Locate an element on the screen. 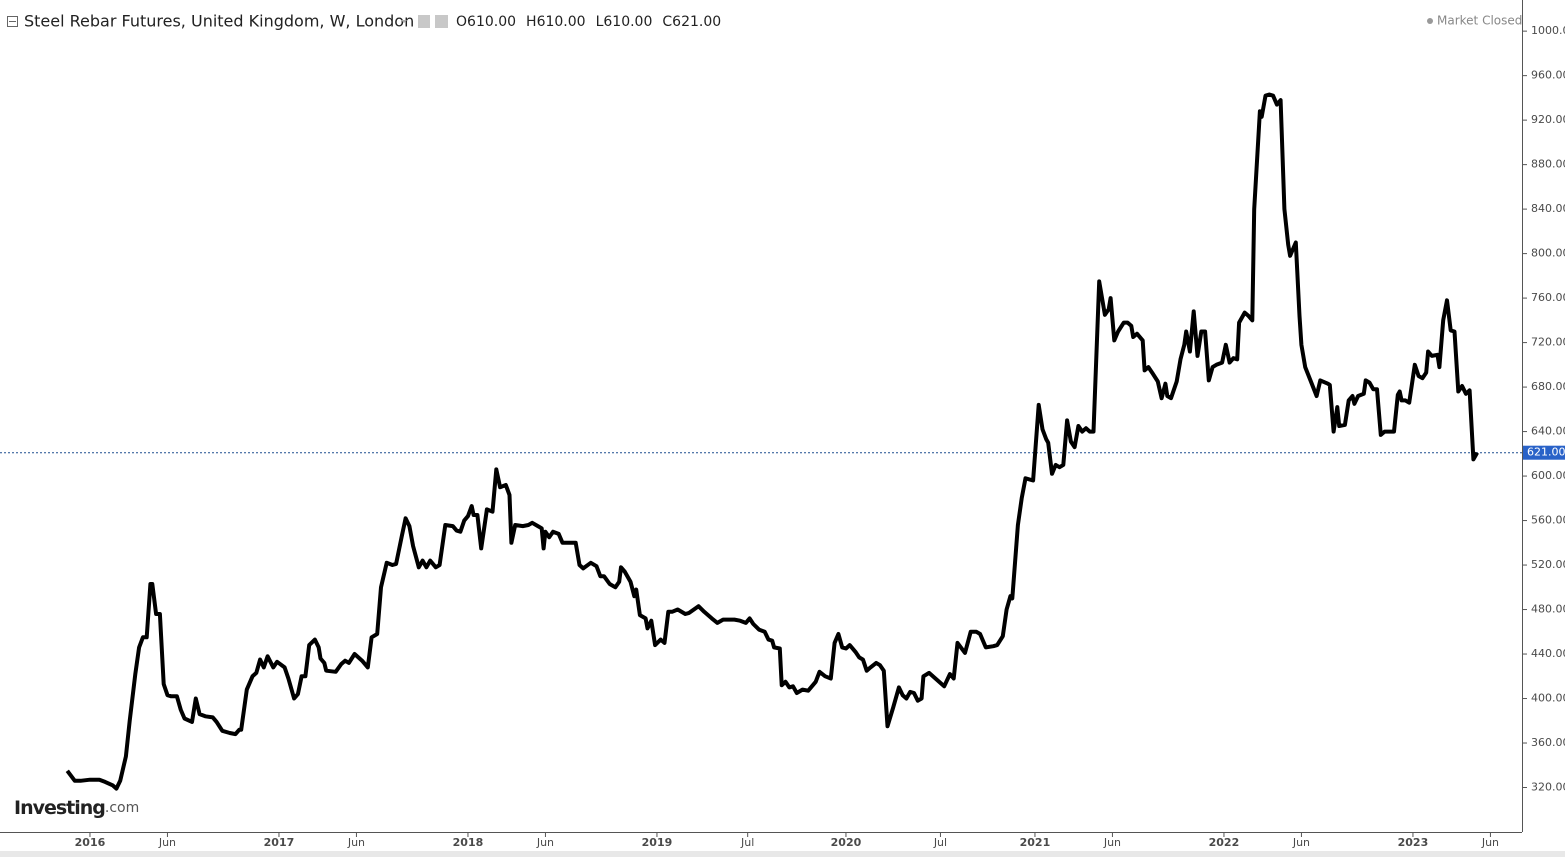 The width and height of the screenshot is (1565, 857). y-tick-label: 960.00 is located at coordinates (1548, 75).